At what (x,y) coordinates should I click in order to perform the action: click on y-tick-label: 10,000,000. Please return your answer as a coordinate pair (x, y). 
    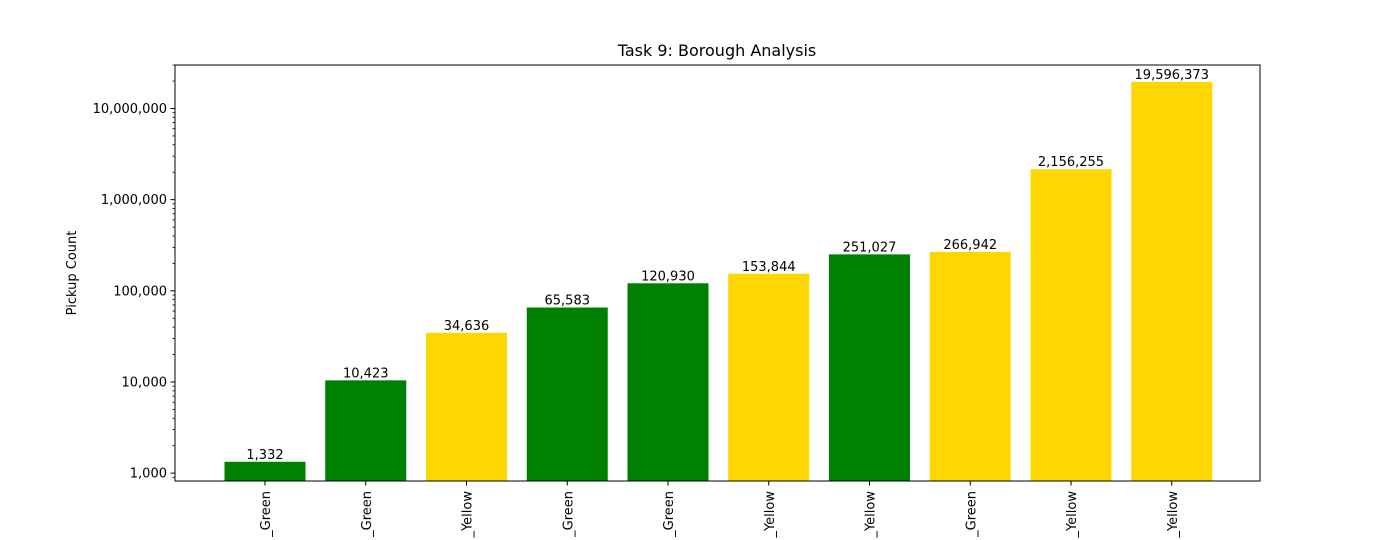
    Looking at the image, I should click on (130, 109).